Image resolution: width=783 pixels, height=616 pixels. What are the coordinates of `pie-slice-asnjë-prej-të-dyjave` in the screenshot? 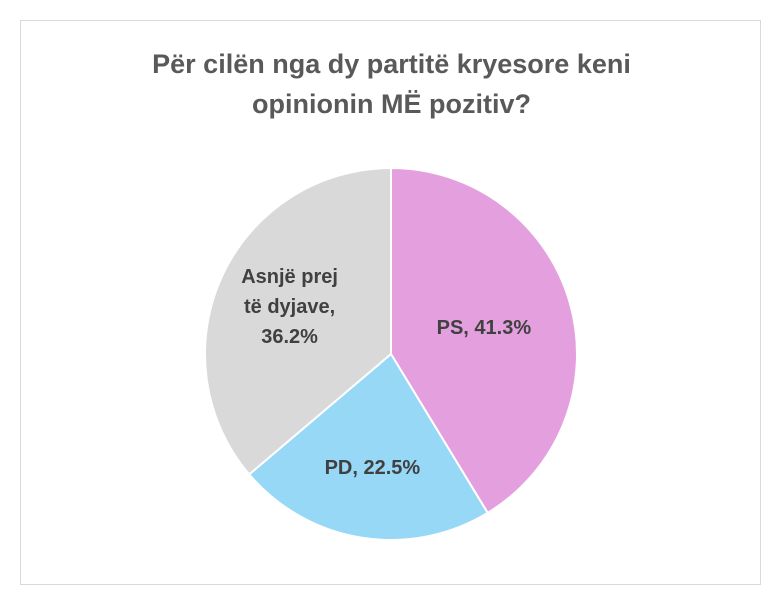 It's located at (298, 321).